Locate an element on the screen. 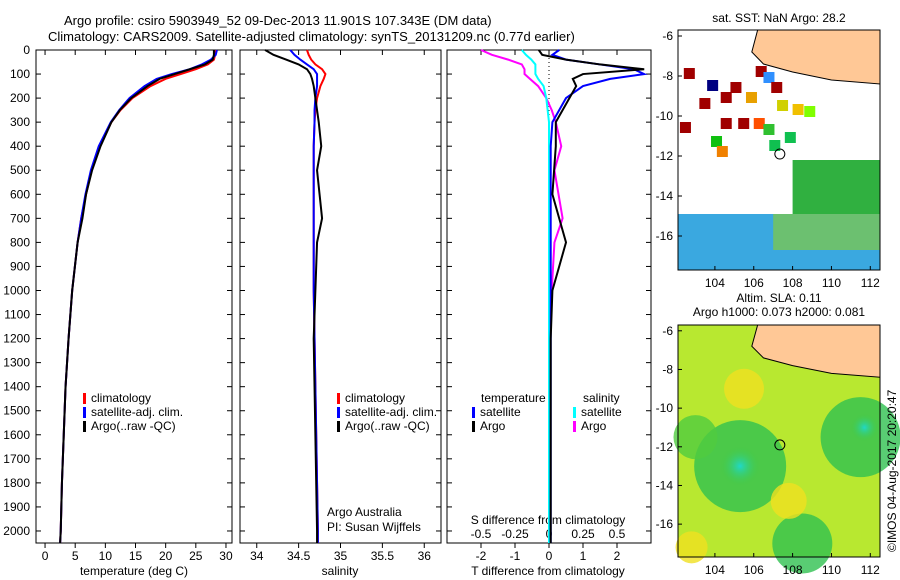 This screenshot has height=580, width=900. pressure-tick-label: 2000 is located at coordinates (16, 531).